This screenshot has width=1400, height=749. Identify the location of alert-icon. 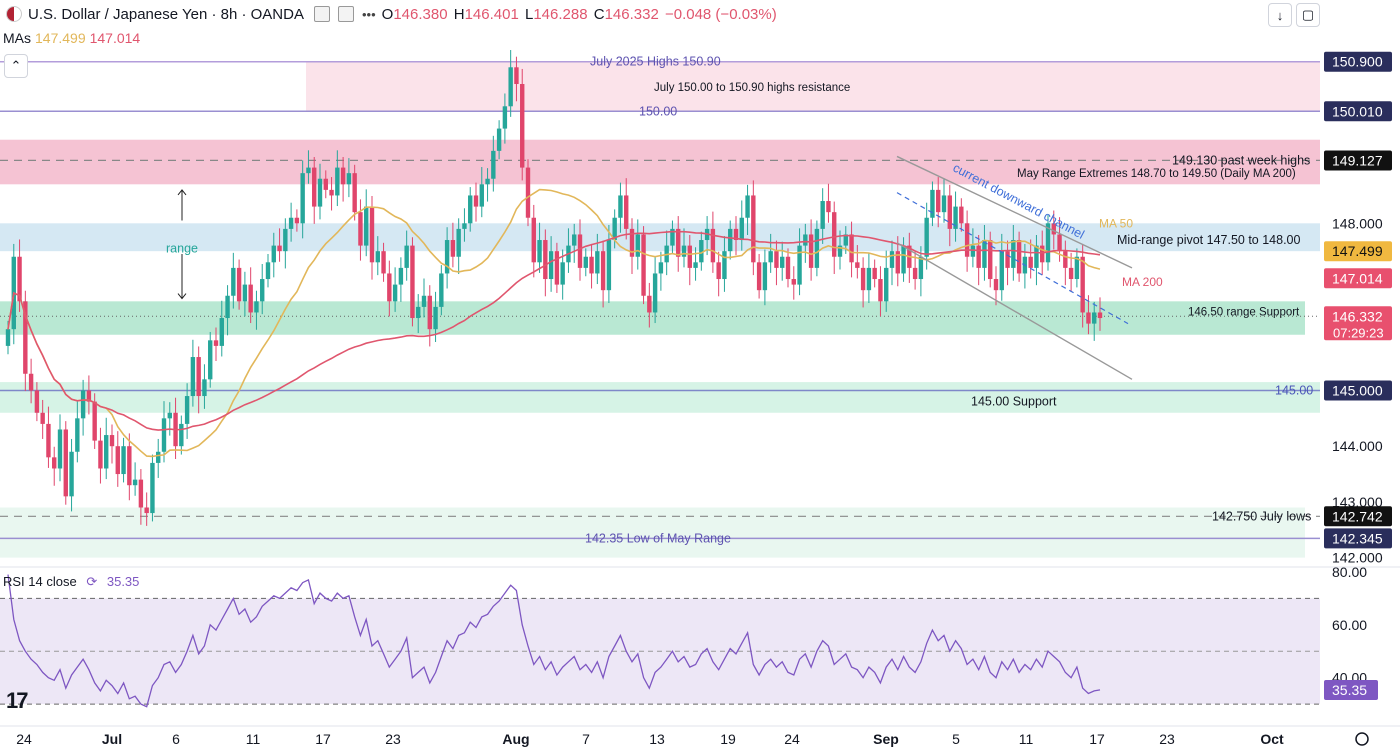
(345, 14).